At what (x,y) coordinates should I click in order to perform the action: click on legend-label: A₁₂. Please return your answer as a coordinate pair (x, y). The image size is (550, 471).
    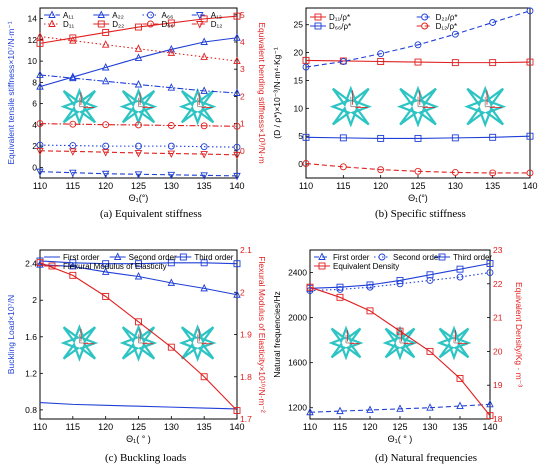
    Looking at the image, I should click on (216, 15).